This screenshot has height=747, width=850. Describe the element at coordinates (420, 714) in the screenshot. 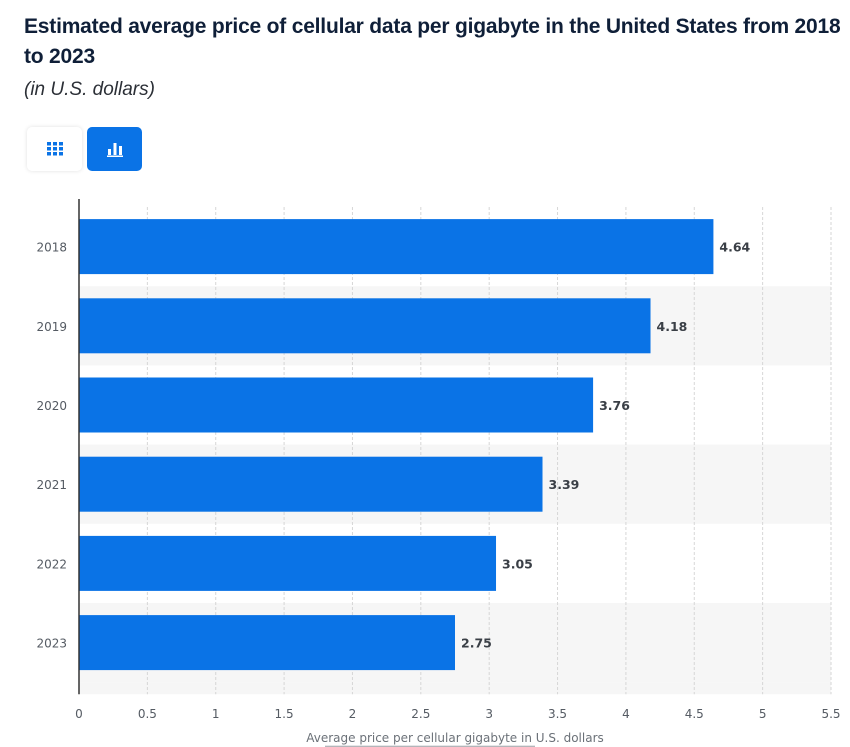

I see `x-tick-label: 2.5` at that location.